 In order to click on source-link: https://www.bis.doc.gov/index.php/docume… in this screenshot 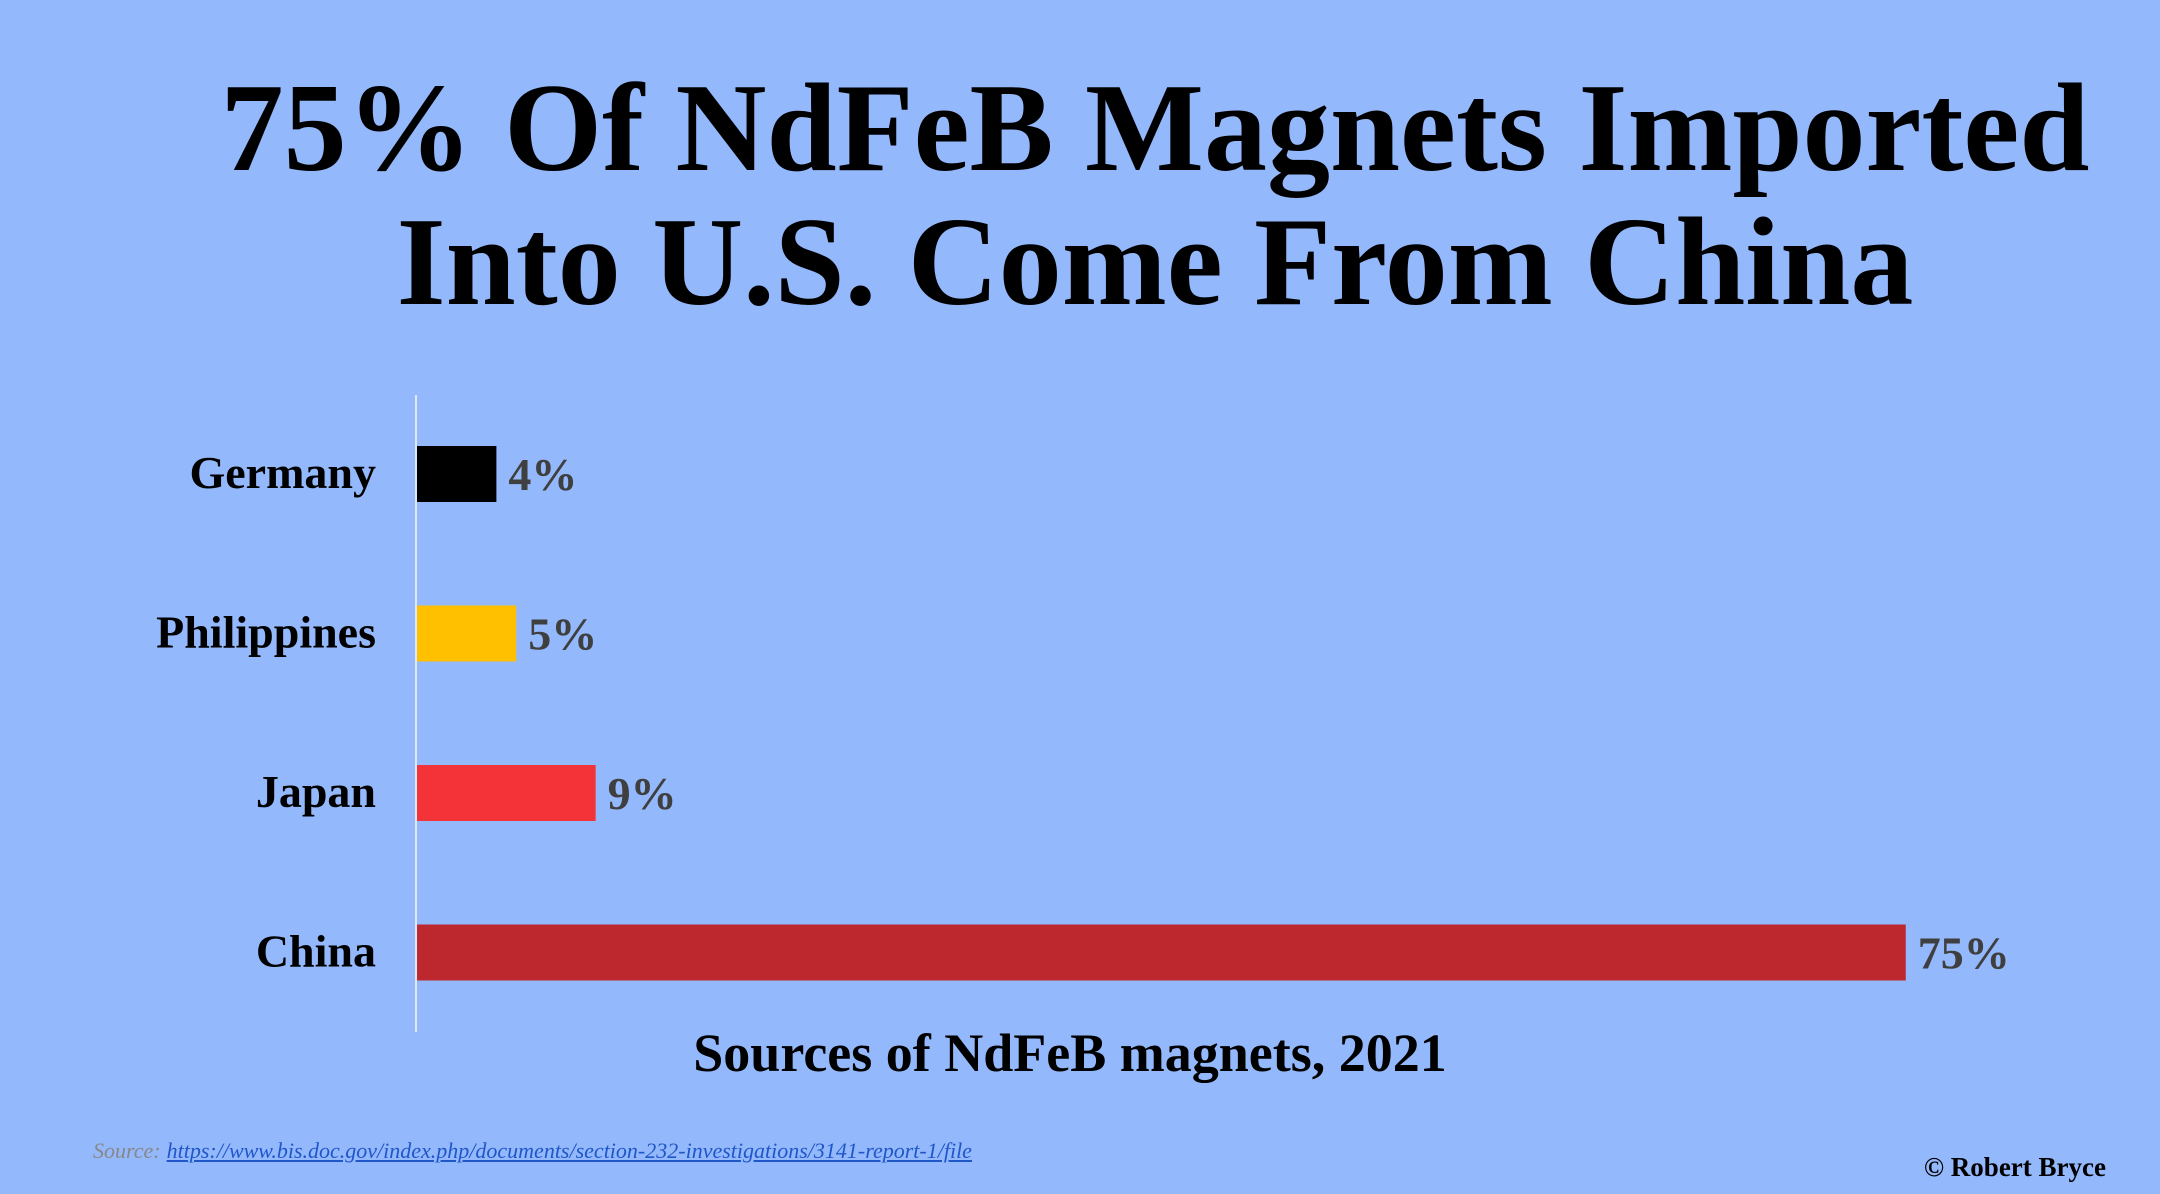, I will do `click(569, 1150)`.